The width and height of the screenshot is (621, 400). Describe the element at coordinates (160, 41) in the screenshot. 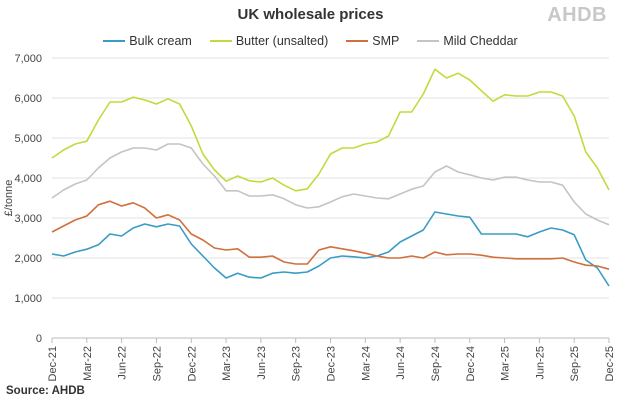

I see `legend-label: Bulk cream` at that location.